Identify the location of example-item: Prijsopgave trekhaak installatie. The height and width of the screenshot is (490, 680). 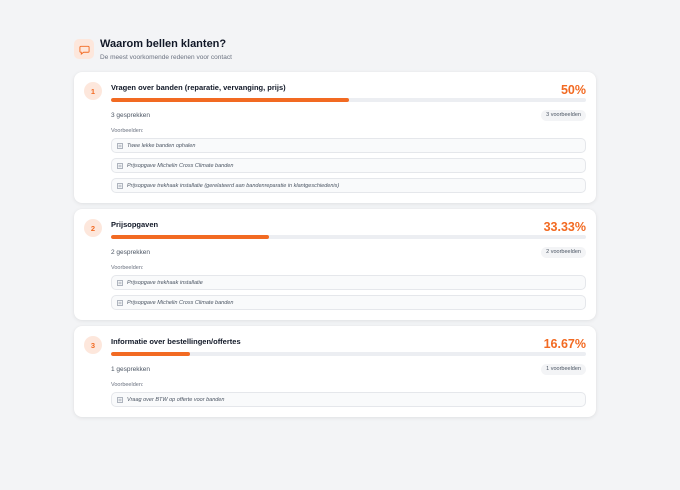
(348, 282).